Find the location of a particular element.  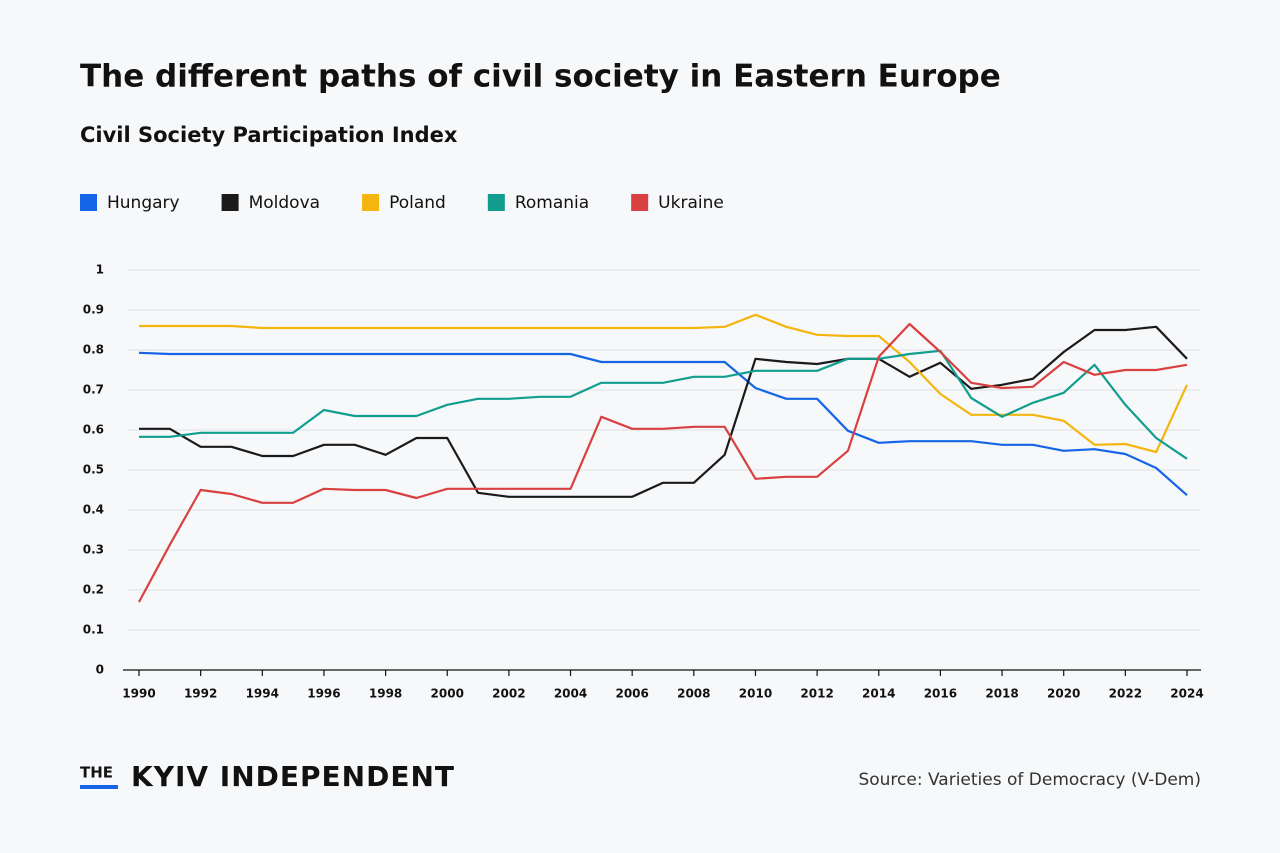

brand-main: KYIV INDEPENDENT is located at coordinates (293, 776).